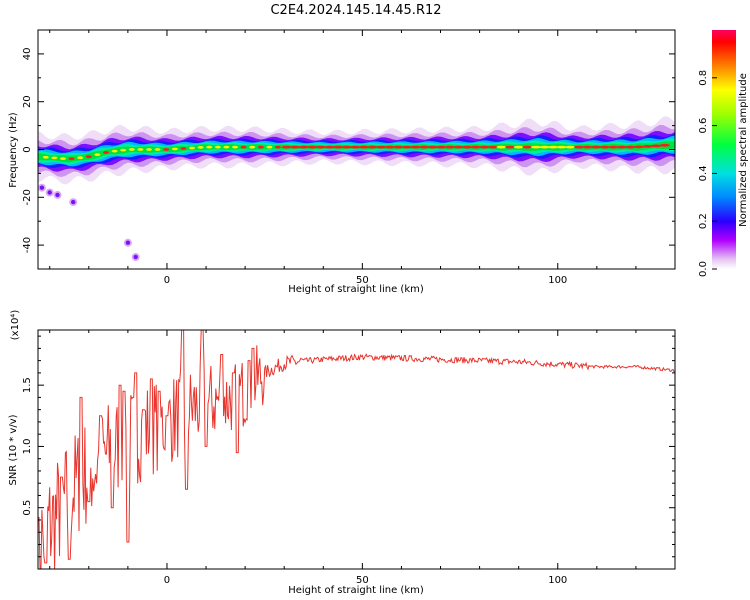 The height and width of the screenshot is (600, 750). I want to click on spectrogram-y-tick-label: -20, so click(27, 197).